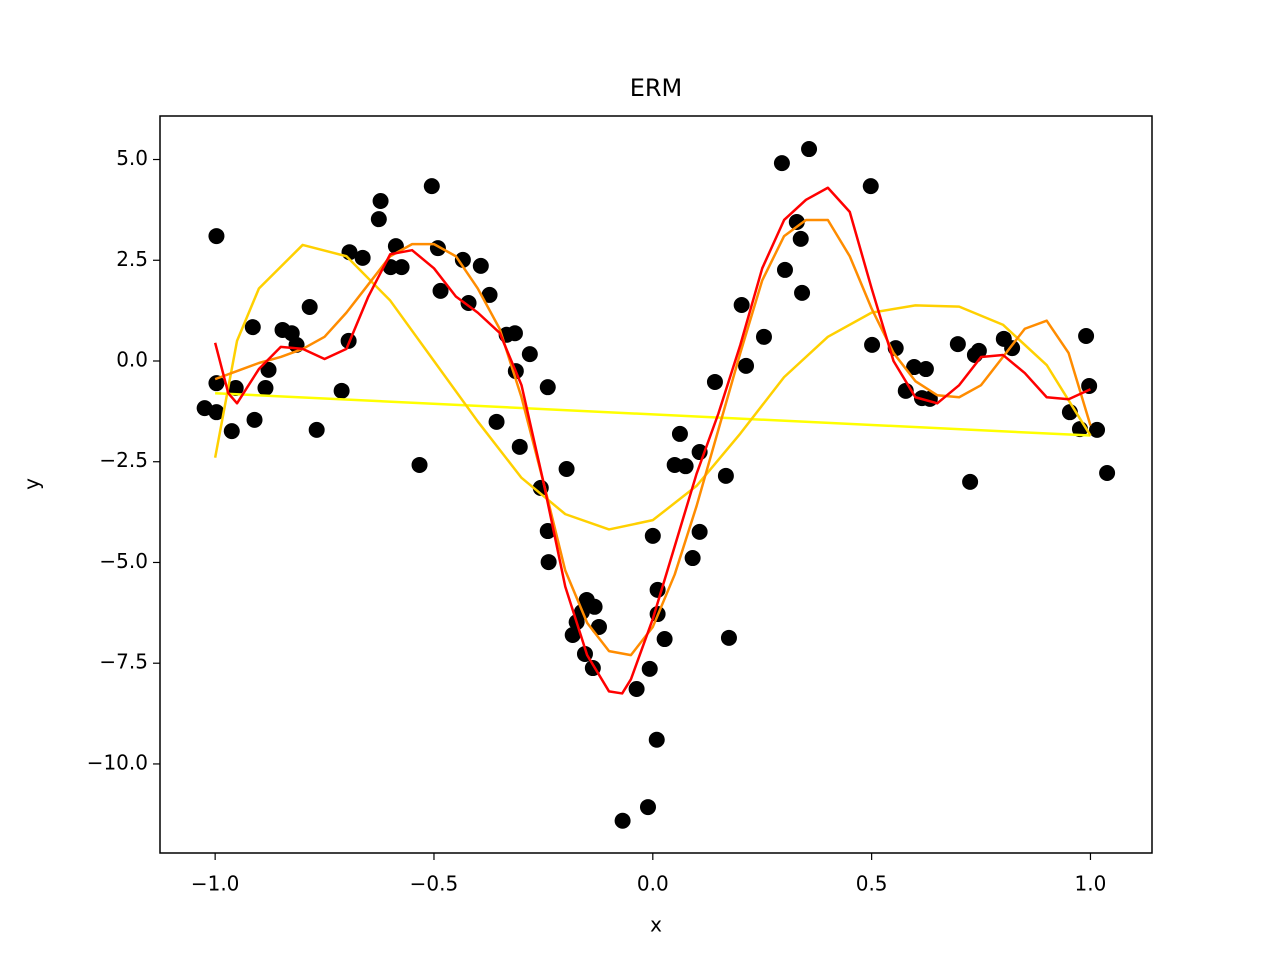  What do you see at coordinates (132, 359) in the screenshot?
I see `y-tick-label: 0.0` at bounding box center [132, 359].